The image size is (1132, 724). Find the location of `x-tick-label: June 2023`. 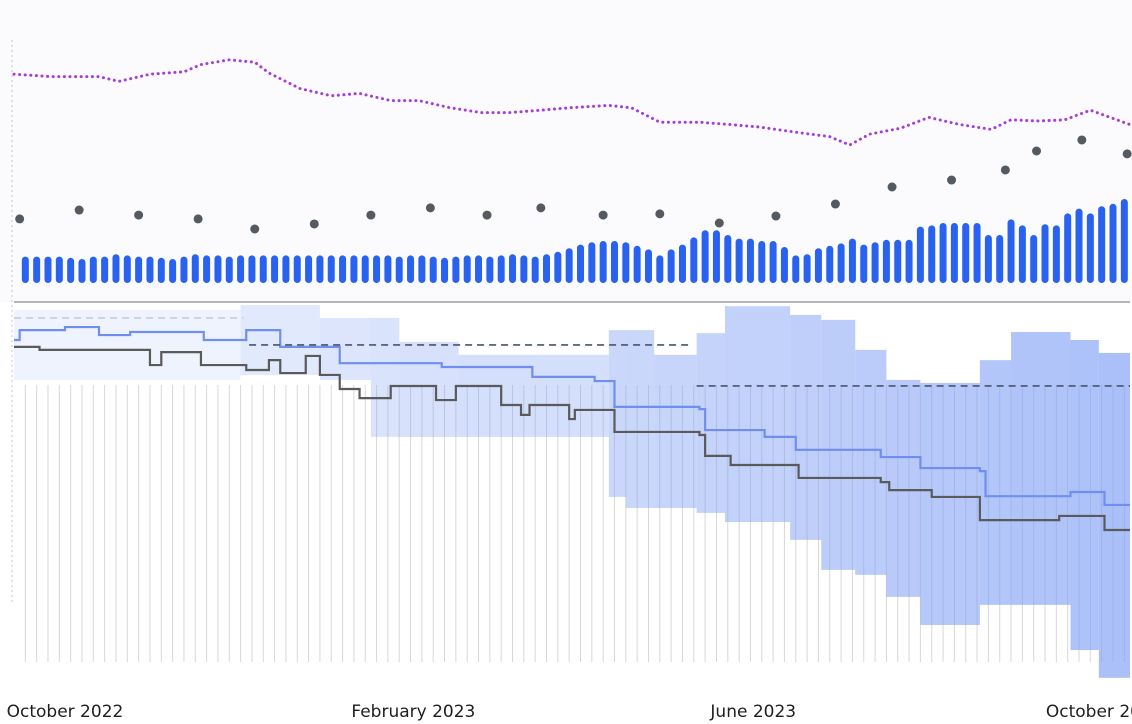

x-tick-label: June 2023 is located at coordinates (752, 712).